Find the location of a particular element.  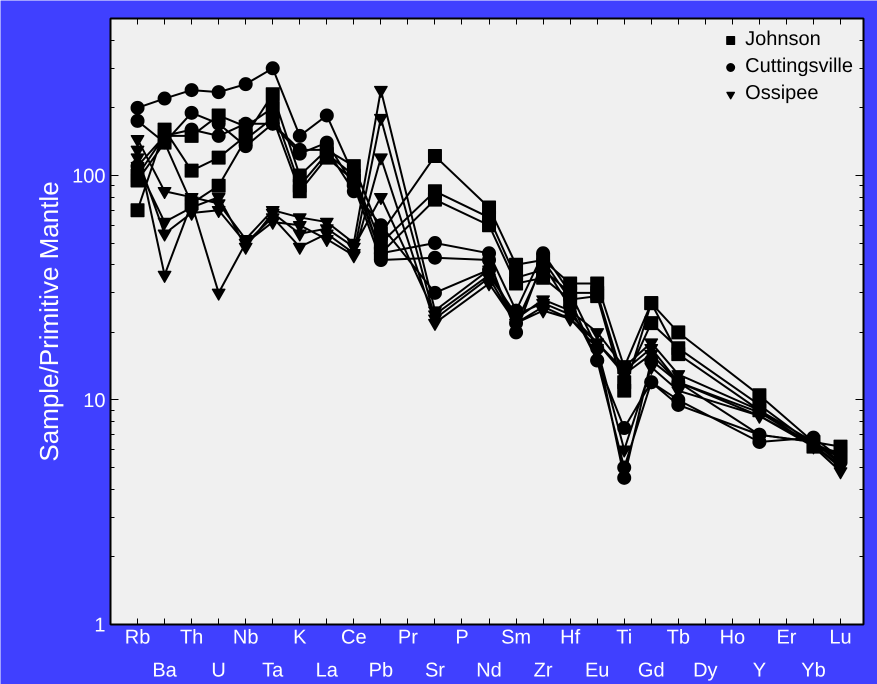

x-tick-label: Rb is located at coordinates (137, 637).